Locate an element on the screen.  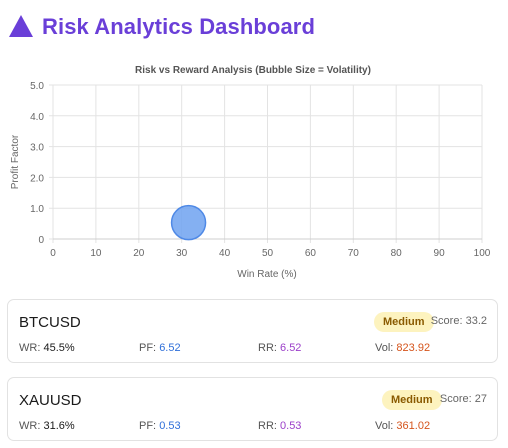
asset-symbol: XAUUSD is located at coordinates (50, 400).